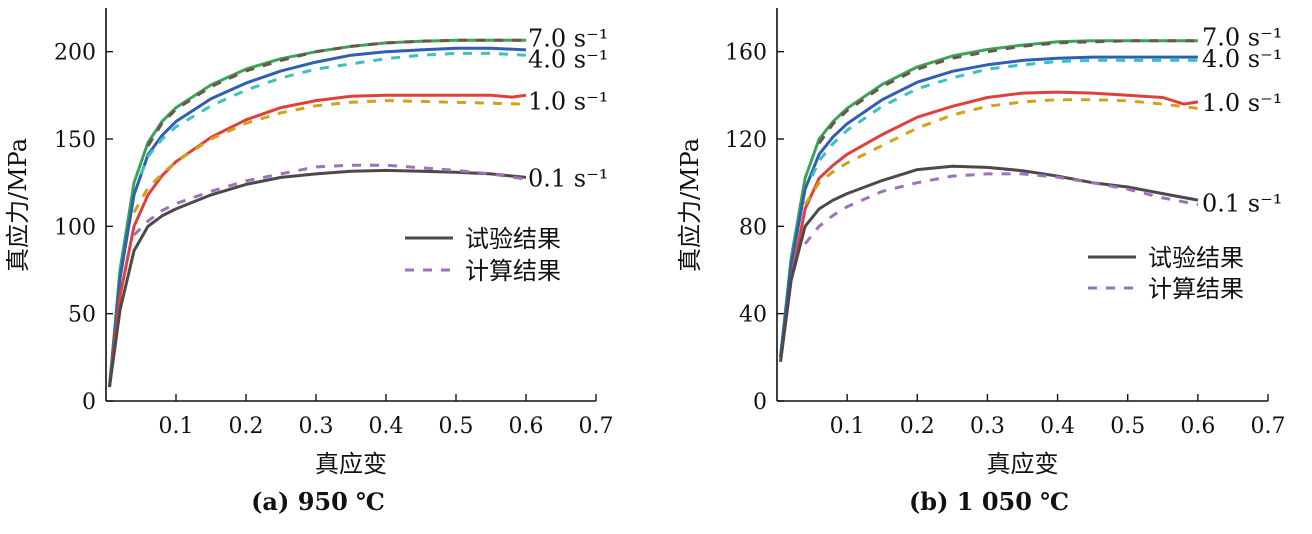  I want to click on y-tick-label: 80, so click(753, 227).